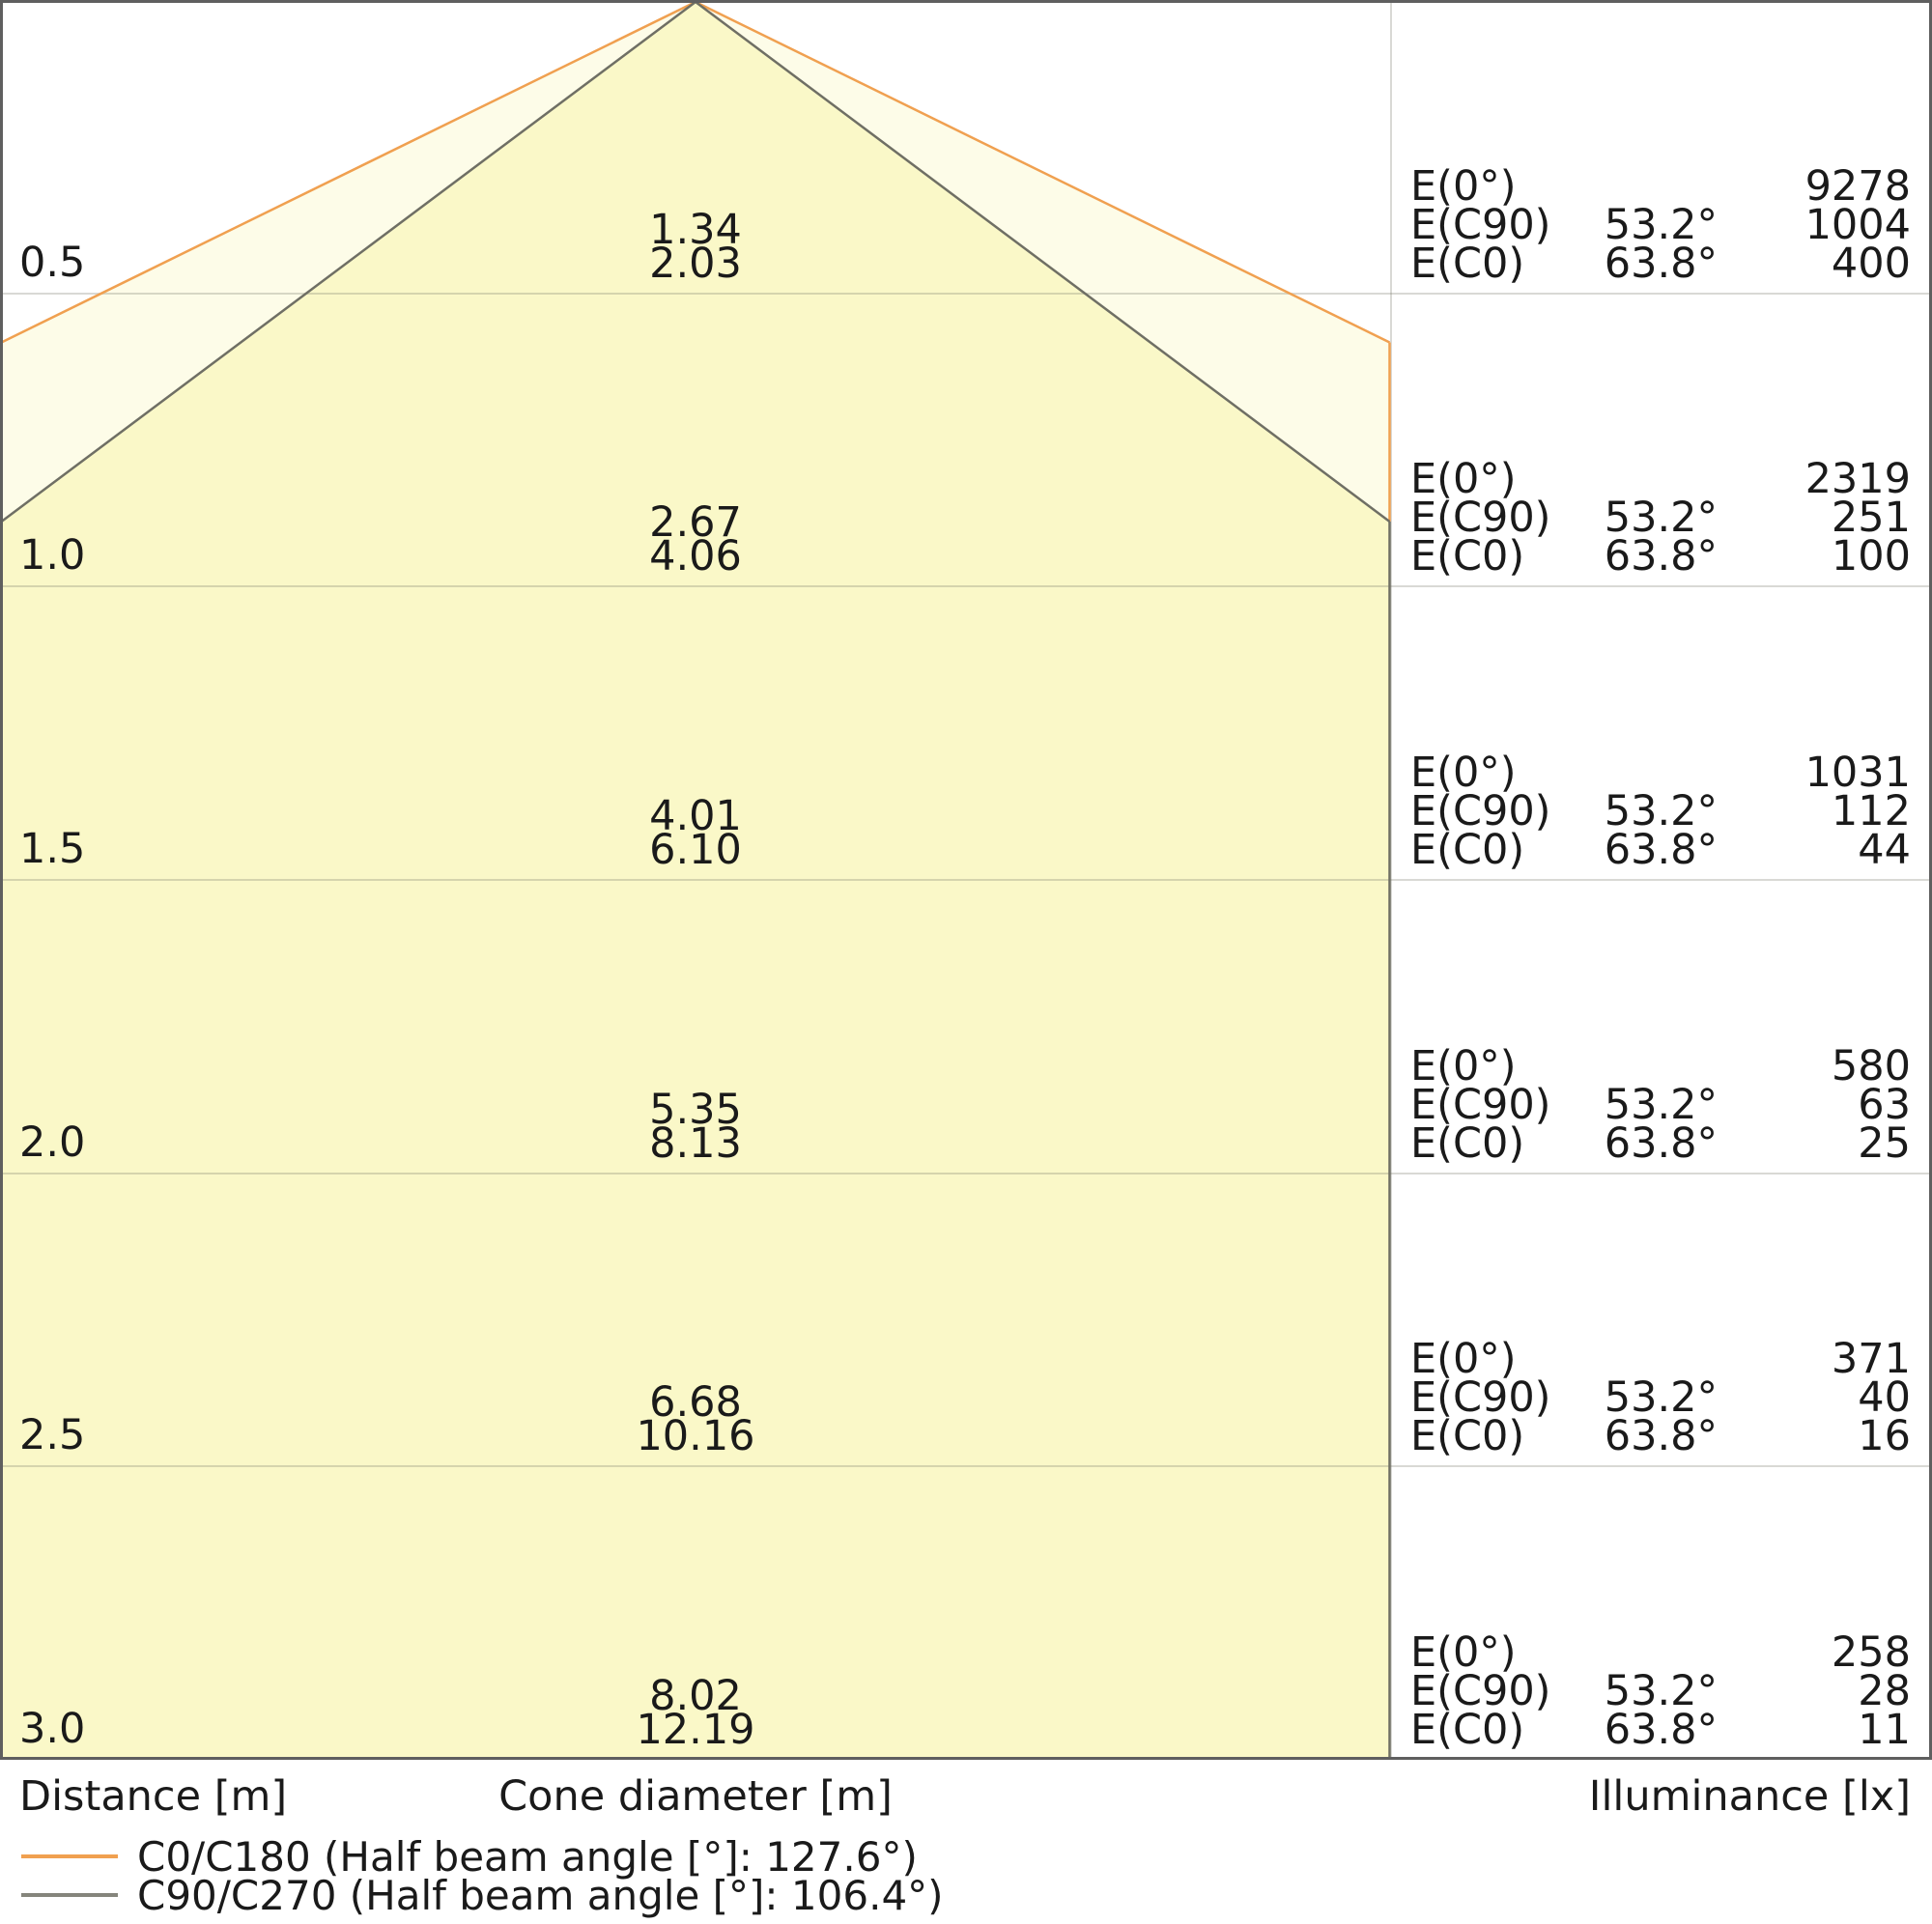  I want to click on ec0-line: E(C0) 63.8° 16, so click(1660, 1436).